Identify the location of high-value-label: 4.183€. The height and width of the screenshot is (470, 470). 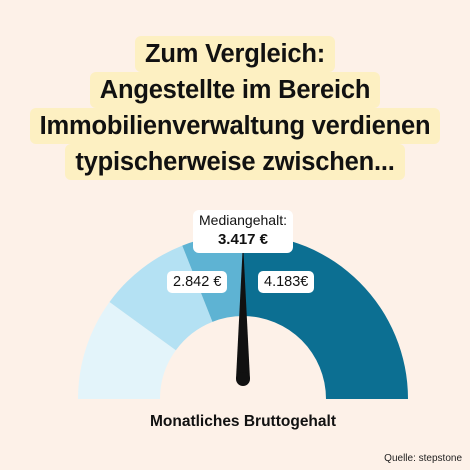
(286, 282).